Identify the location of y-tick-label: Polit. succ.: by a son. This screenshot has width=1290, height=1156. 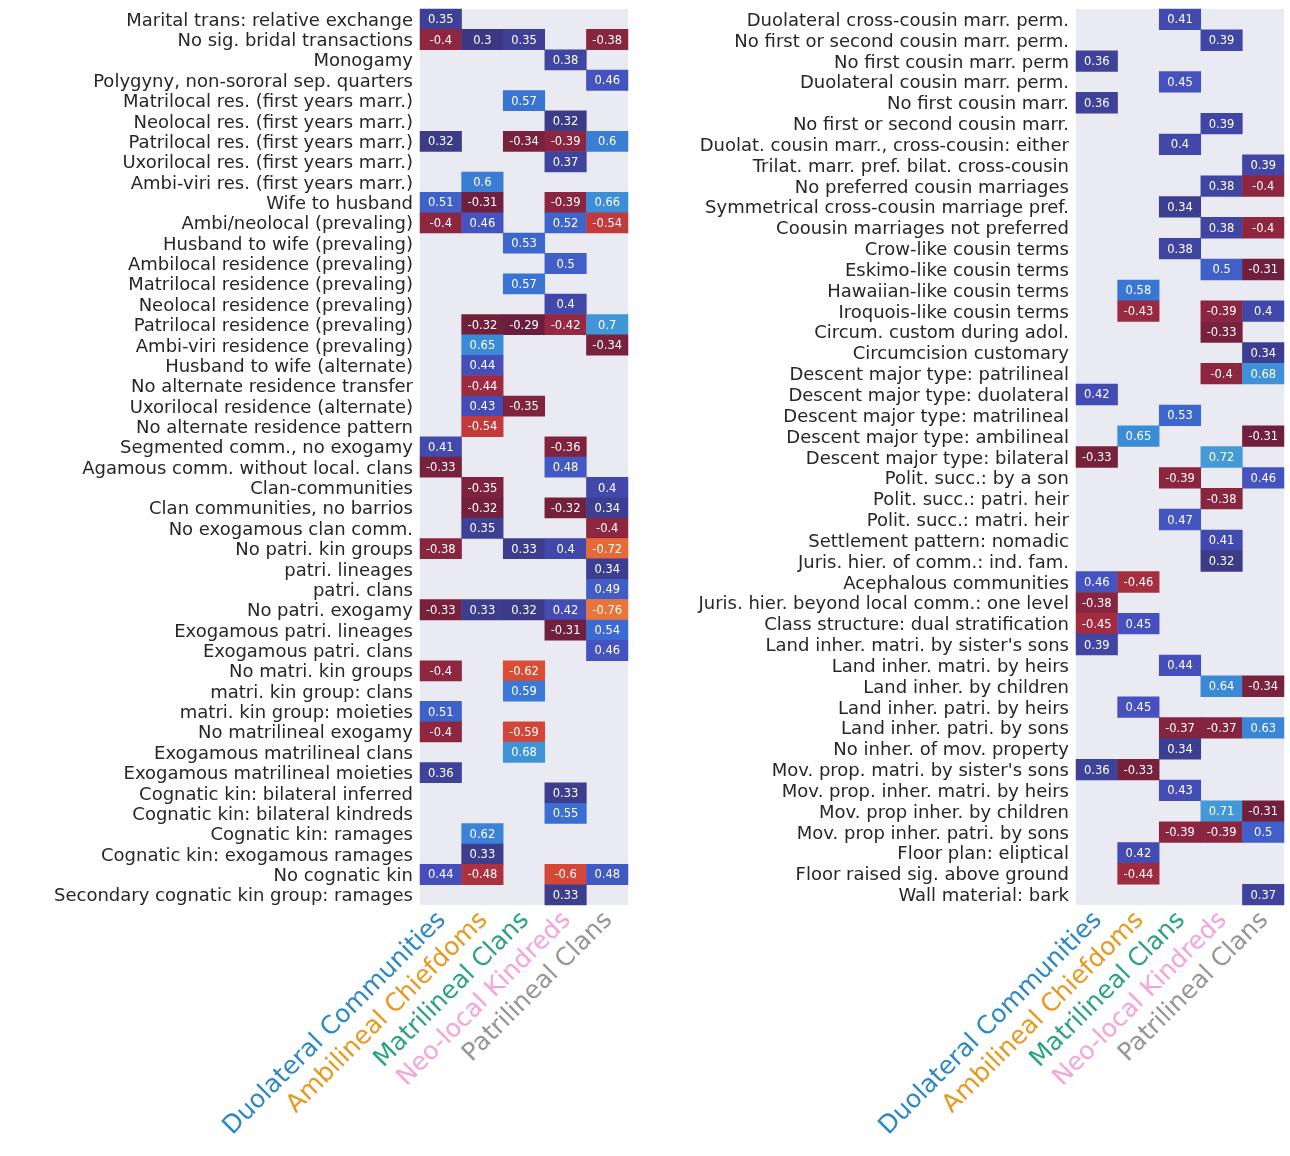
(976, 478).